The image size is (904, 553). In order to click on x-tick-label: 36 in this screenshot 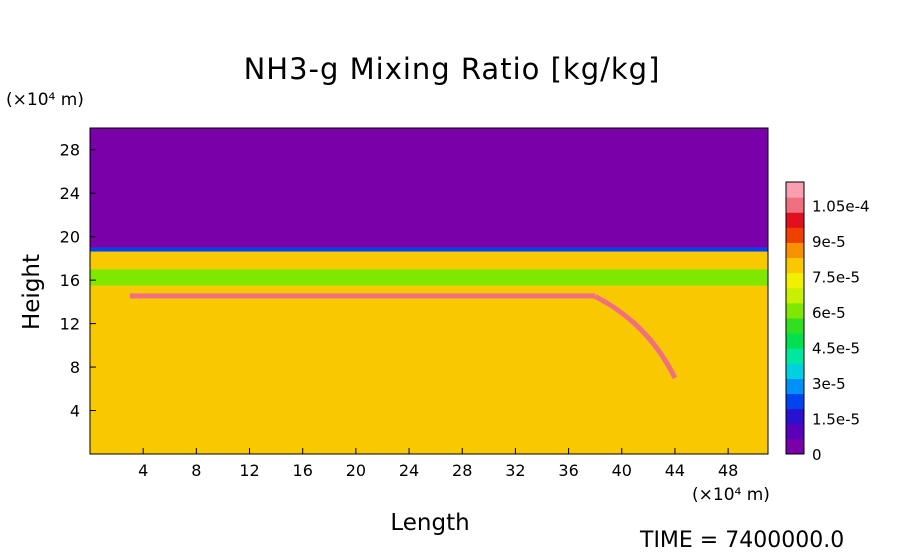, I will do `click(568, 470)`.